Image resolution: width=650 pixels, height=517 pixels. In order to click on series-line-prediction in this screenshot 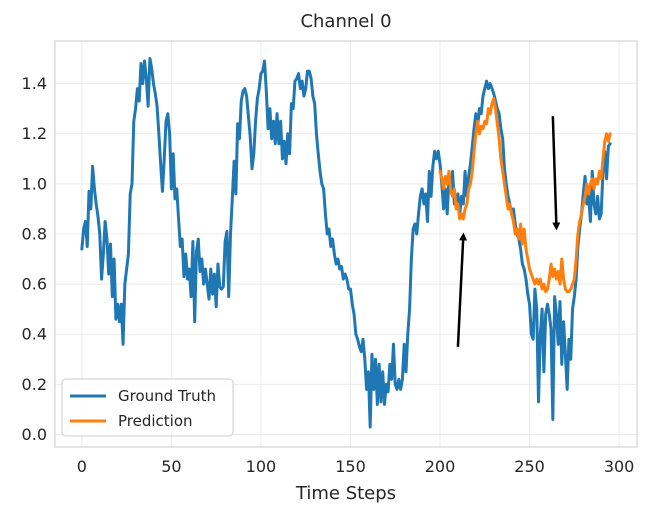, I will do `click(525, 195)`.